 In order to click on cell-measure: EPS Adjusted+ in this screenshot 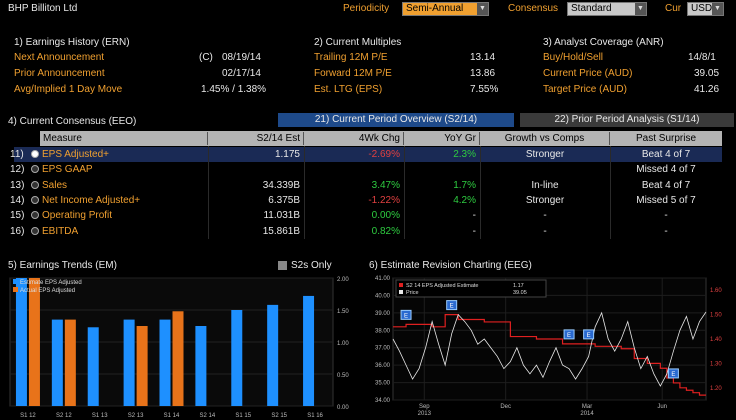, I will do `click(75, 154)`.